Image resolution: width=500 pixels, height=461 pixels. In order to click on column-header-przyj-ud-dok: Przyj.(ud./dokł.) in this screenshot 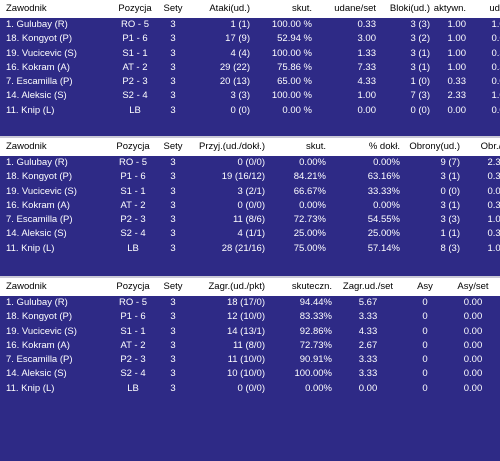, I will do `click(232, 146)`.